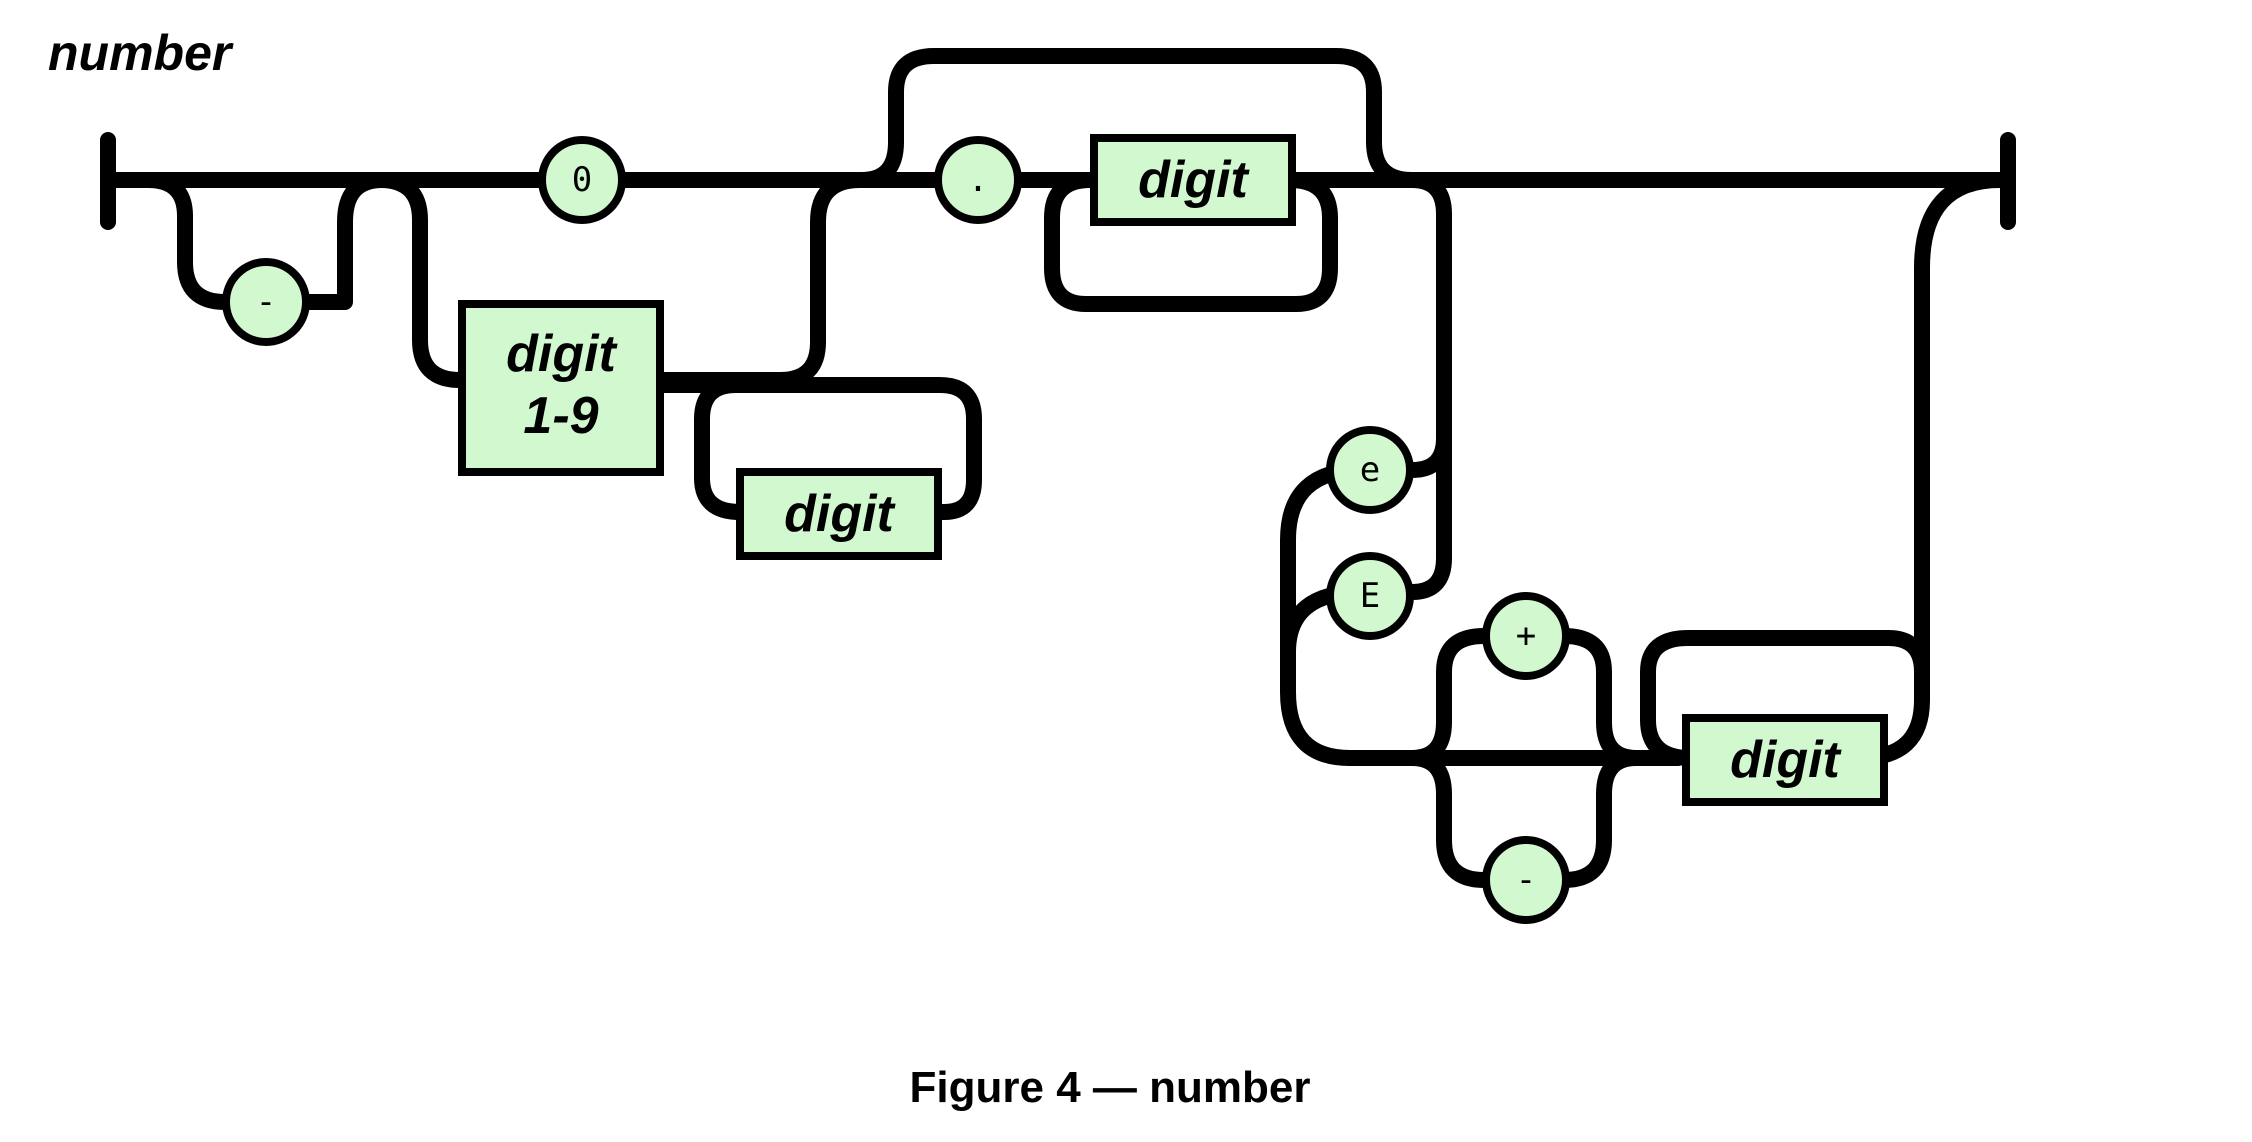 This screenshot has height=1142, width=2252. I want to click on e-lower-label: e, so click(1370, 470).